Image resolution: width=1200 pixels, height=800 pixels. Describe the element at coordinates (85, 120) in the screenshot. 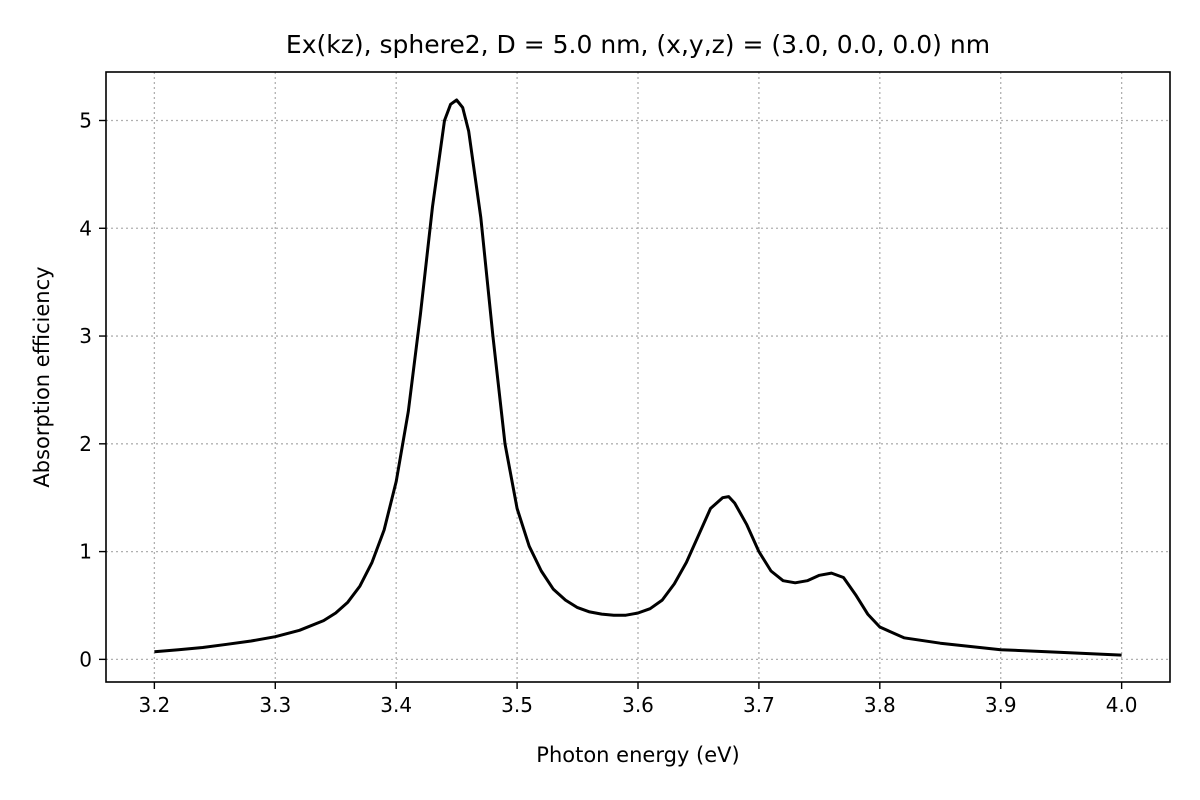

I see `y-tick-label: 5` at that location.